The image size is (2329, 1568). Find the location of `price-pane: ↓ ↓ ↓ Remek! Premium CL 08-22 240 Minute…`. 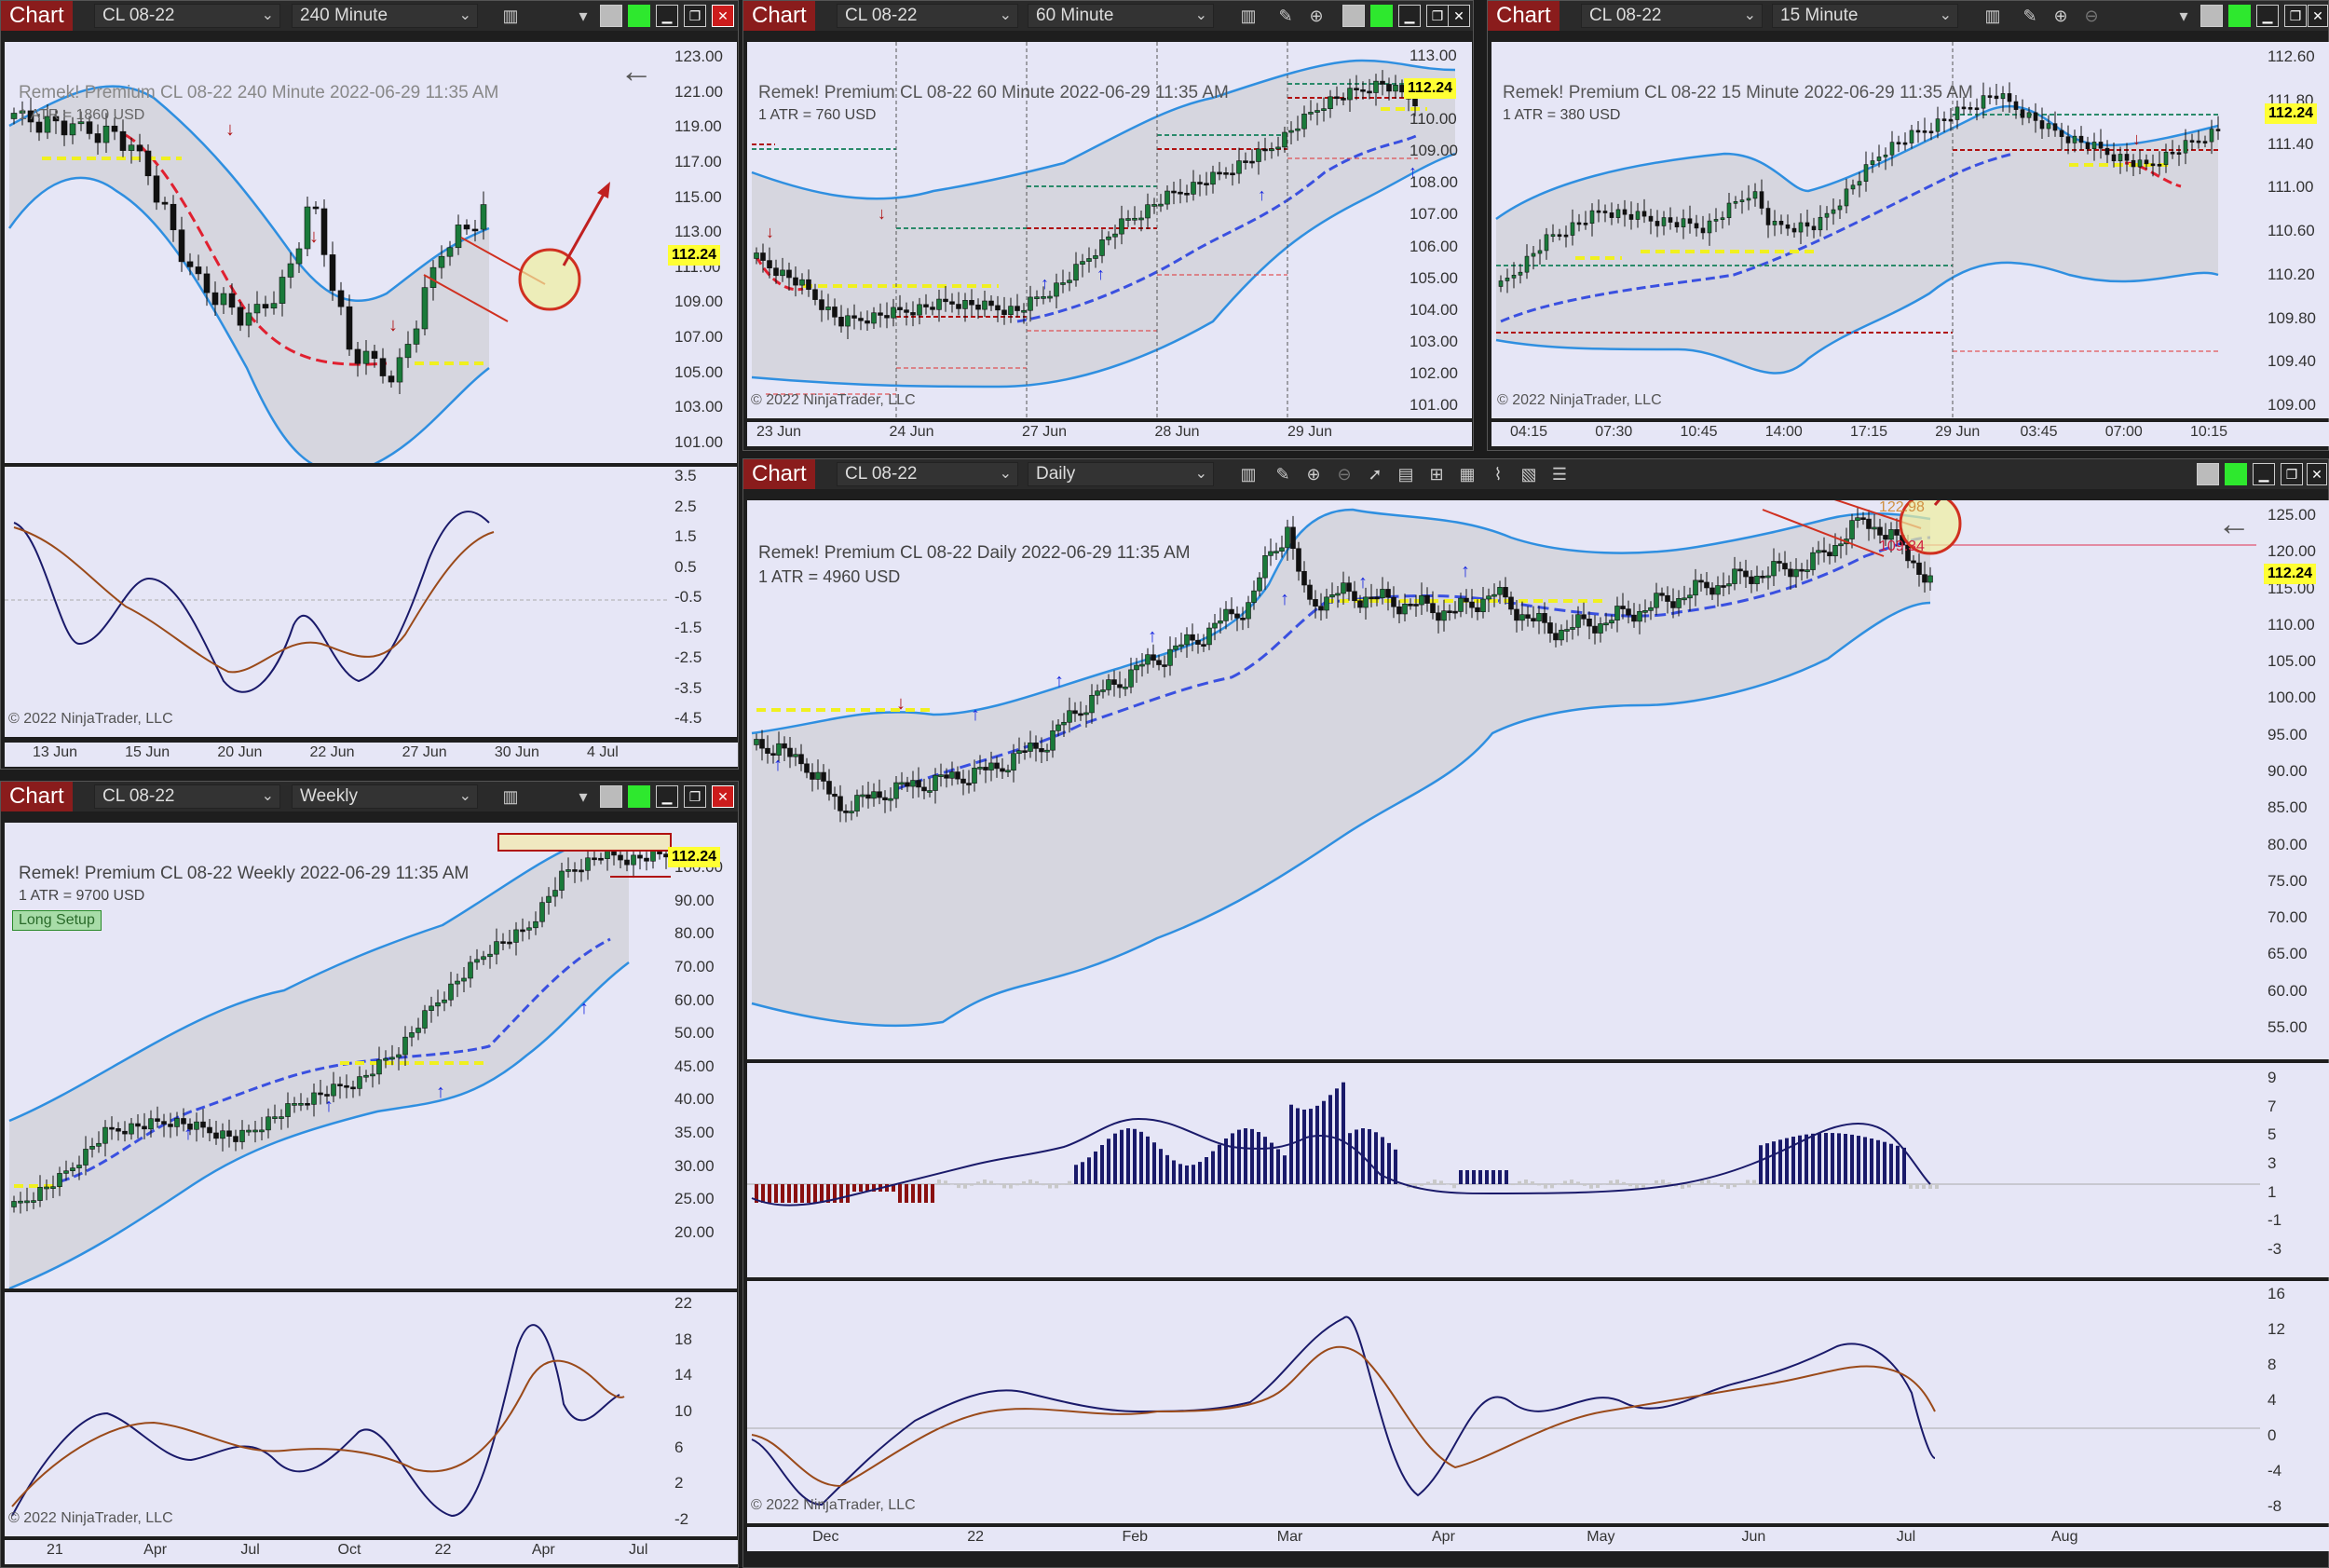

price-pane: ↓ ↓ ↓ Remek! Premium CL 08-22 240 Minute… is located at coordinates (371, 252).